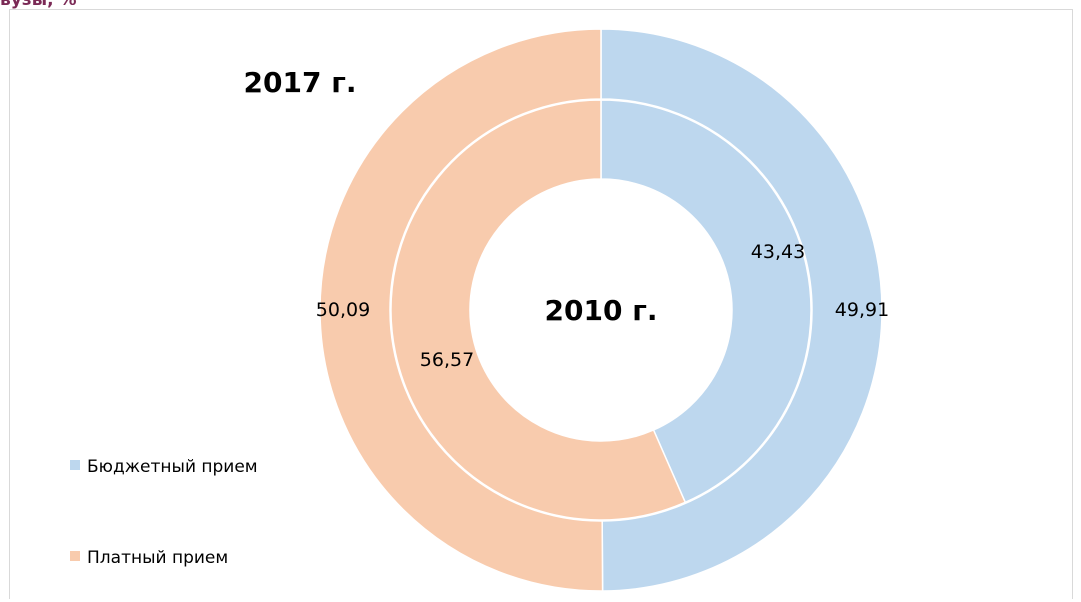 This screenshot has height=602, width=1081. I want to click on outer-ring-value-label-paid: 50,09, so click(343, 310).